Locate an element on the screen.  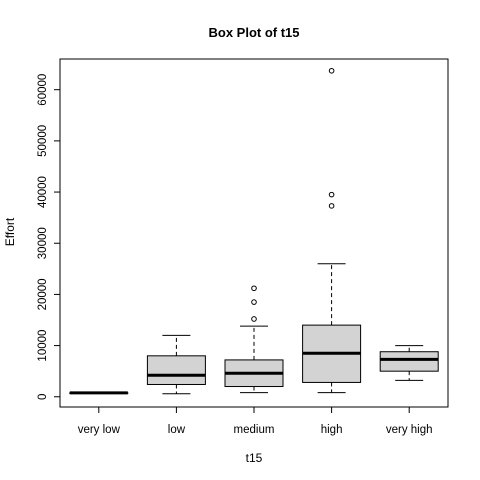
box-very-low is located at coordinates (99, 393).